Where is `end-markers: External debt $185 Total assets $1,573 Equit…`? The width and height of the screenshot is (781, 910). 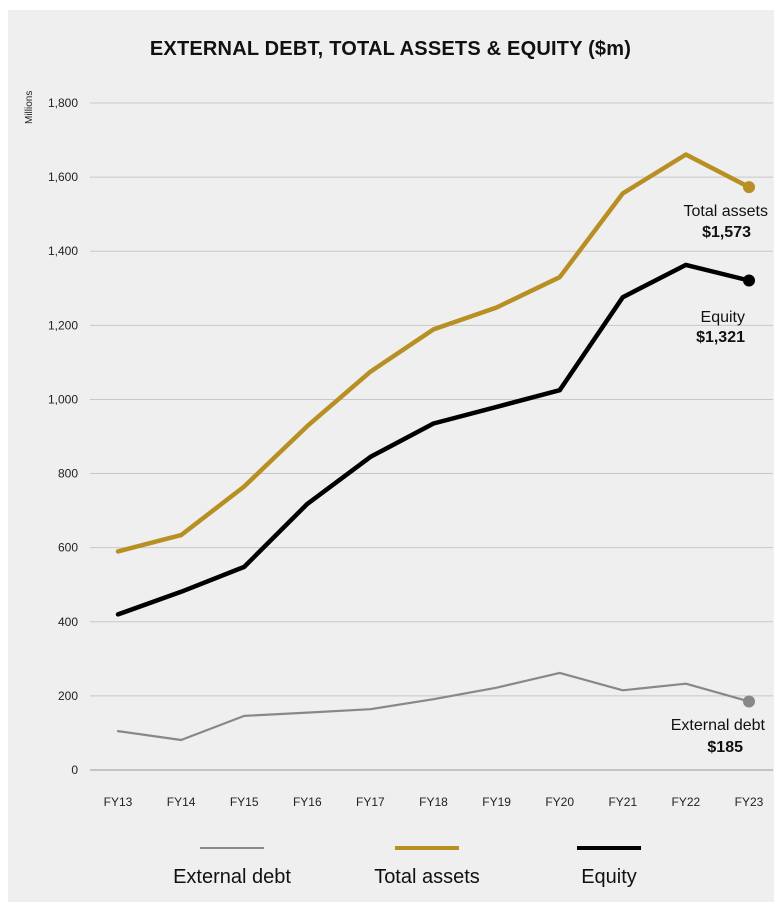
end-markers: External debt $185 Total assets $1,573 Equit… is located at coordinates (719, 468).